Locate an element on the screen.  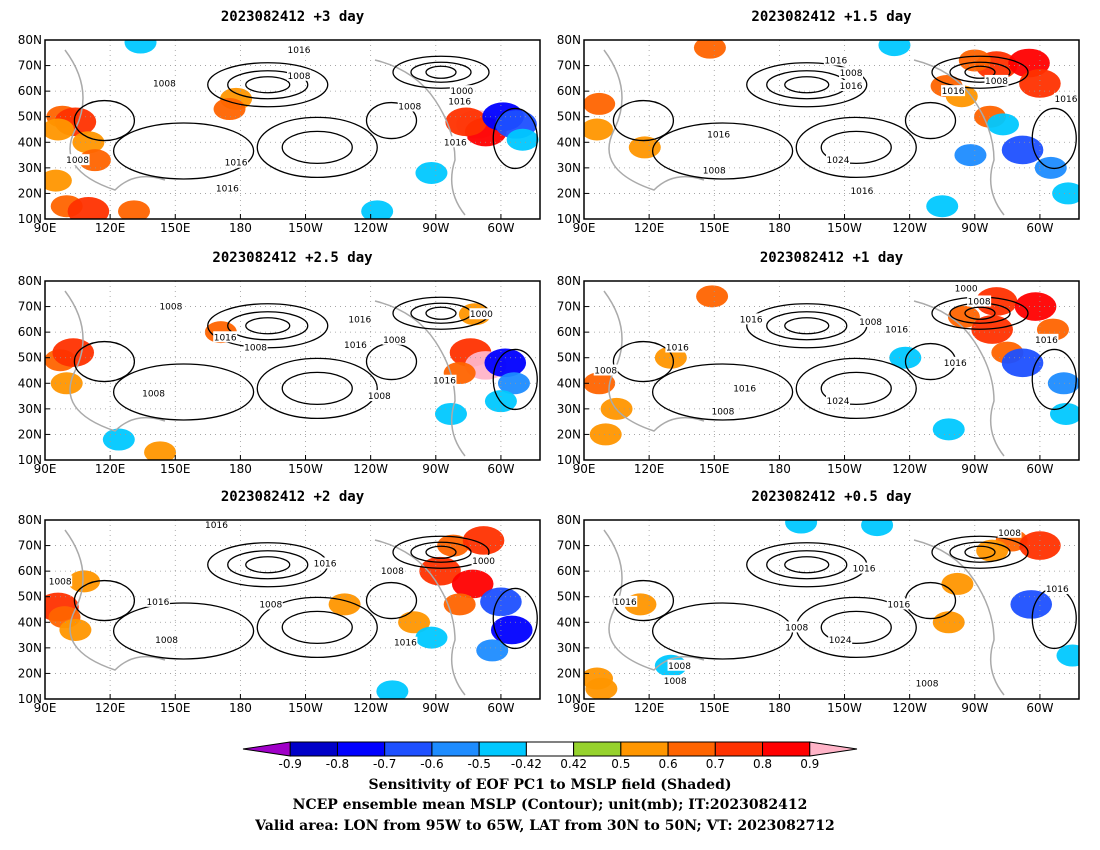
panel-title: 2023082412 +0.5 day is located at coordinates (831, 497).